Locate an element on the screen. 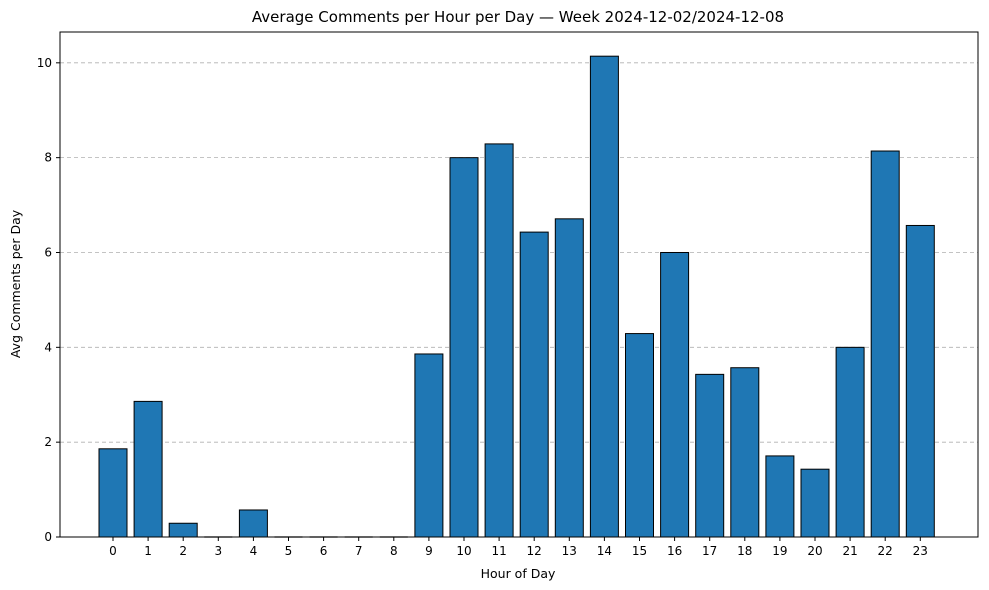  x-tick-label: 14 is located at coordinates (604, 551).